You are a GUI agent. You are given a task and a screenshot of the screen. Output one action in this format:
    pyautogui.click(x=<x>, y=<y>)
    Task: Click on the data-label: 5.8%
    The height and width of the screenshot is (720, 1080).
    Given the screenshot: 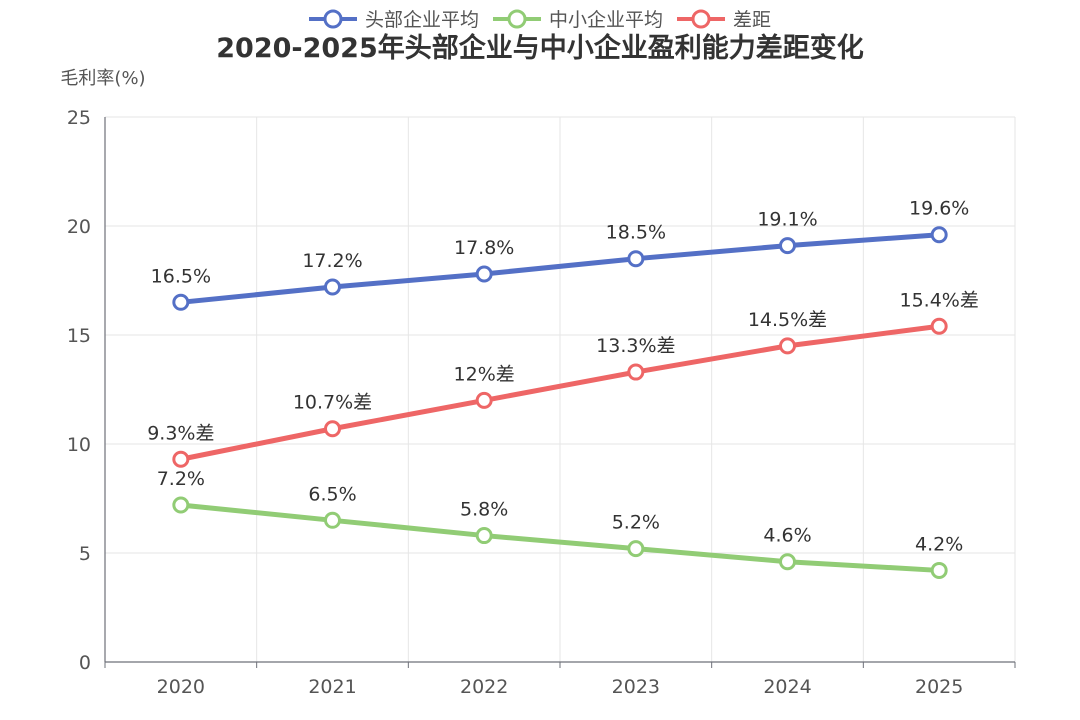 What is the action you would take?
    pyautogui.click(x=484, y=510)
    